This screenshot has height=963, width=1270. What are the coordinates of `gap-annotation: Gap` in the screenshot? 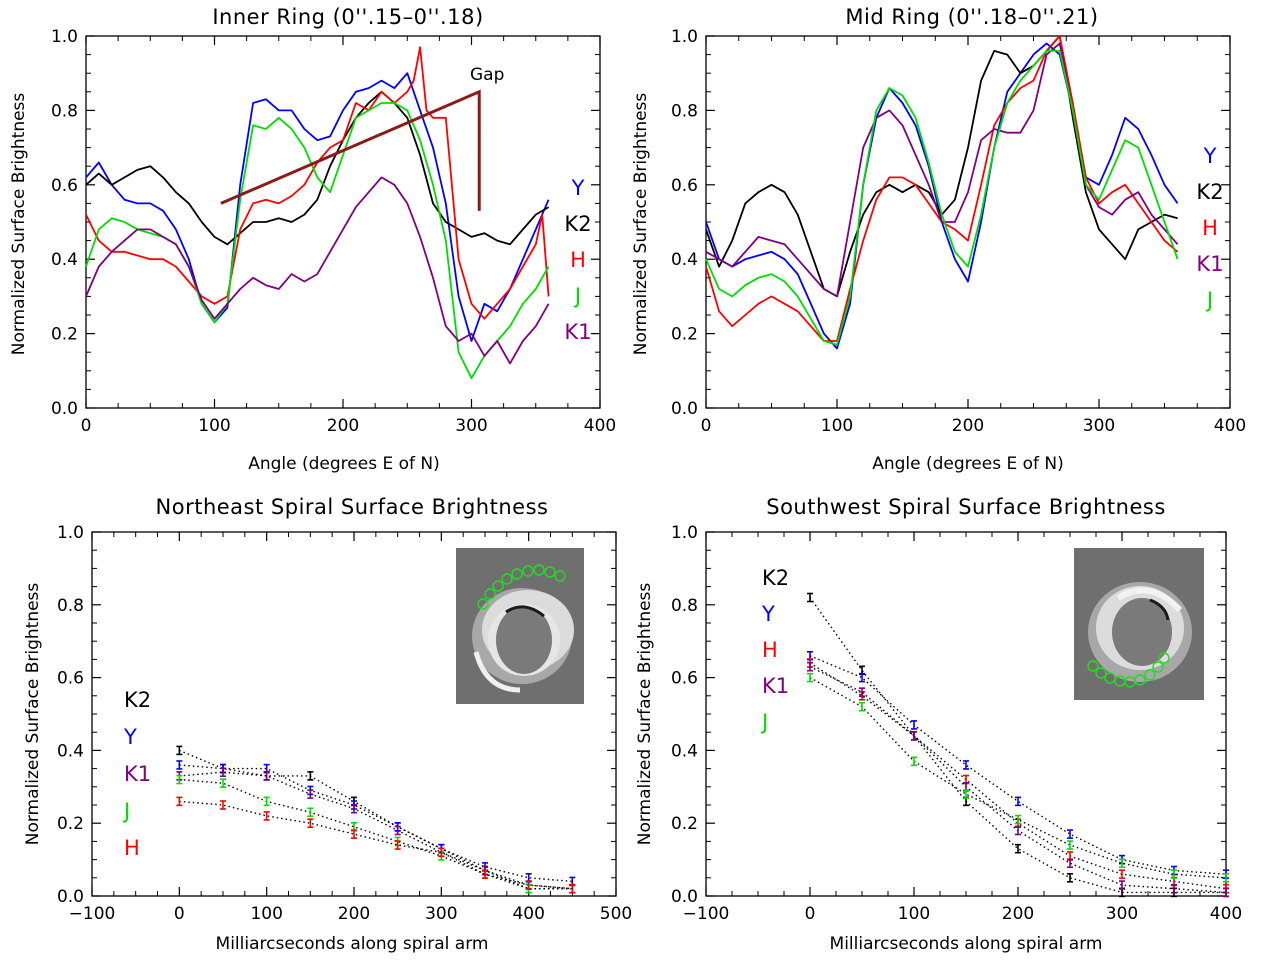 It's located at (487, 75).